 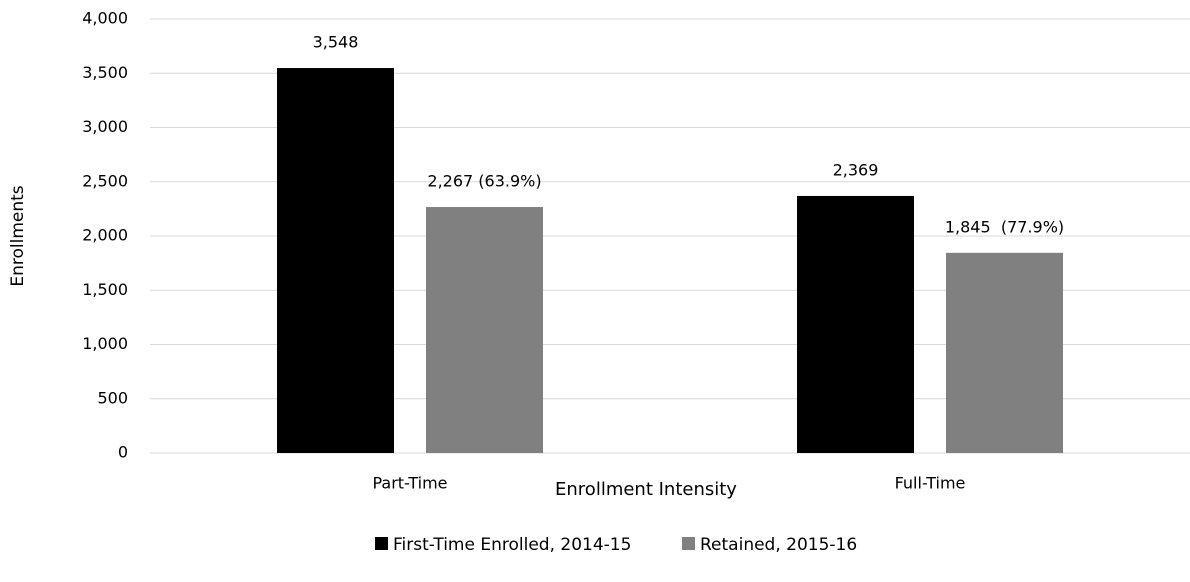 I want to click on x-tick-label: Full-Time, so click(x=930, y=483).